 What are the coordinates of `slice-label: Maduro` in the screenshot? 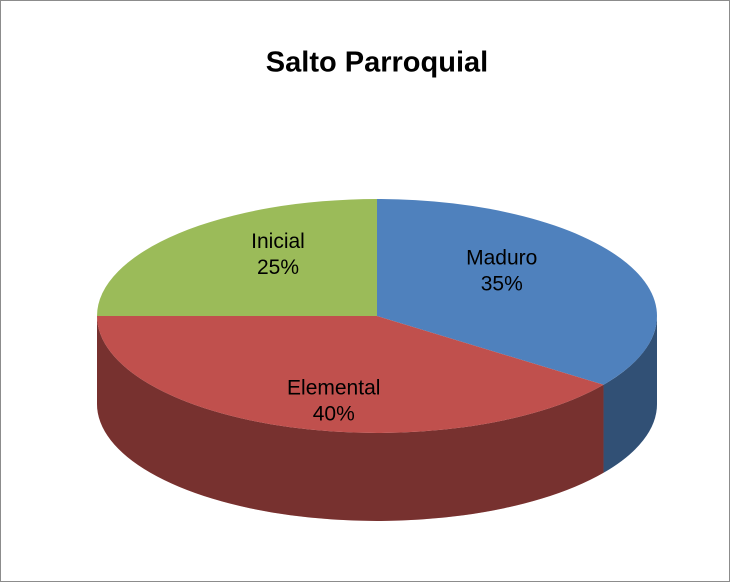 It's located at (501, 257).